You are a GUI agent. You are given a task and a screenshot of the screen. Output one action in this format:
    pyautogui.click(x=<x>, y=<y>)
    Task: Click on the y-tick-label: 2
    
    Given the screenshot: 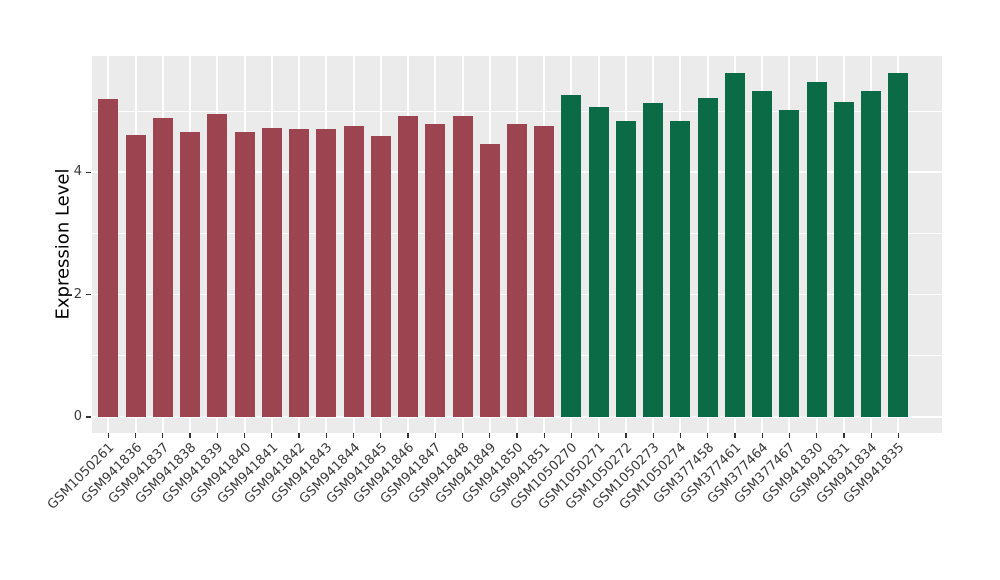 What is the action you would take?
    pyautogui.click(x=77, y=294)
    